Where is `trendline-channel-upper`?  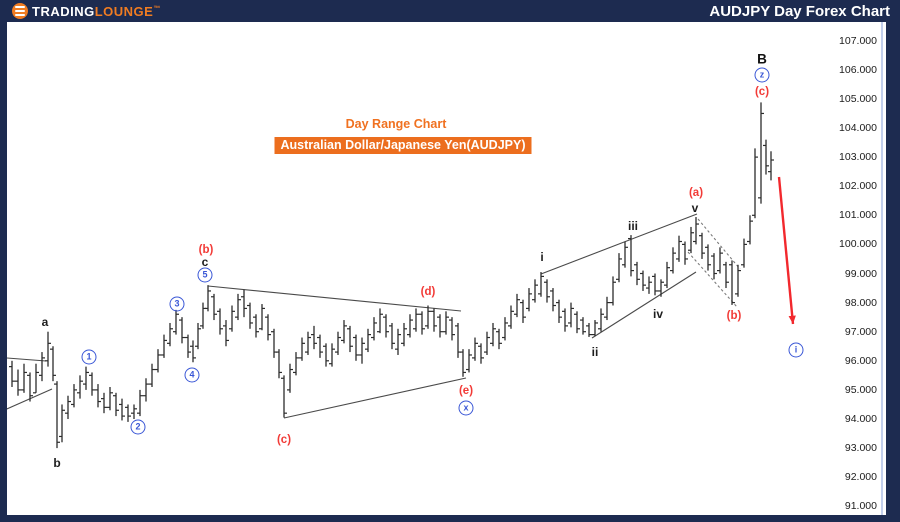 trendline-channel-upper is located at coordinates (619, 244).